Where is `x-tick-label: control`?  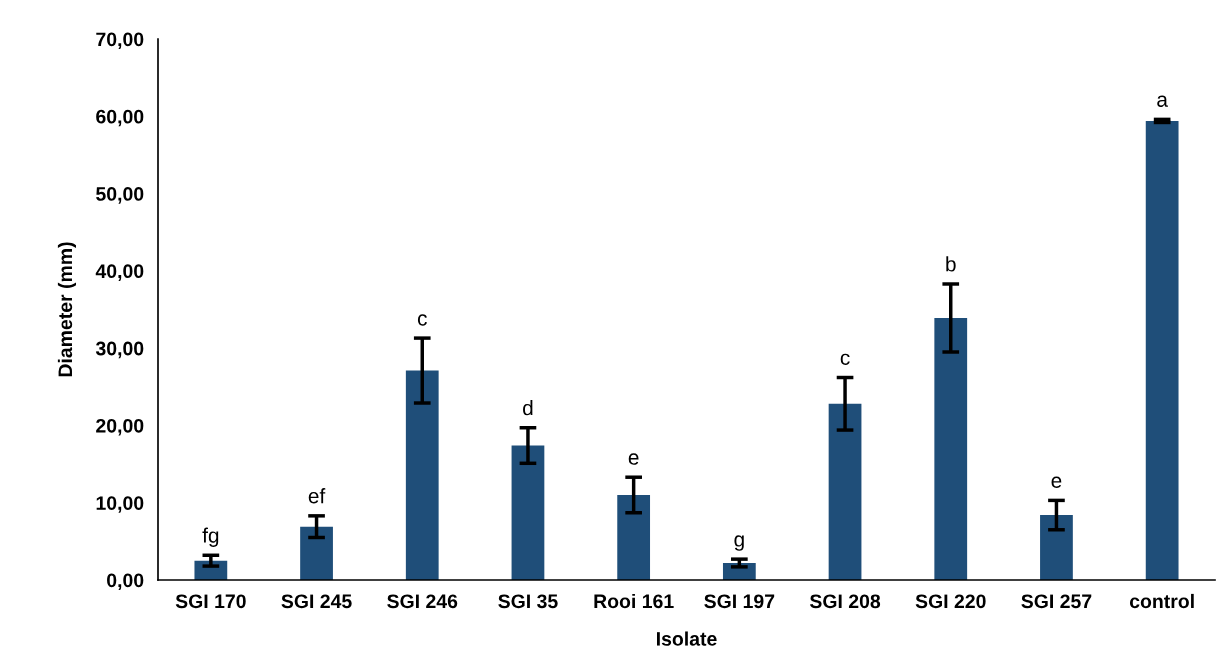
x-tick-label: control is located at coordinates (1161, 601).